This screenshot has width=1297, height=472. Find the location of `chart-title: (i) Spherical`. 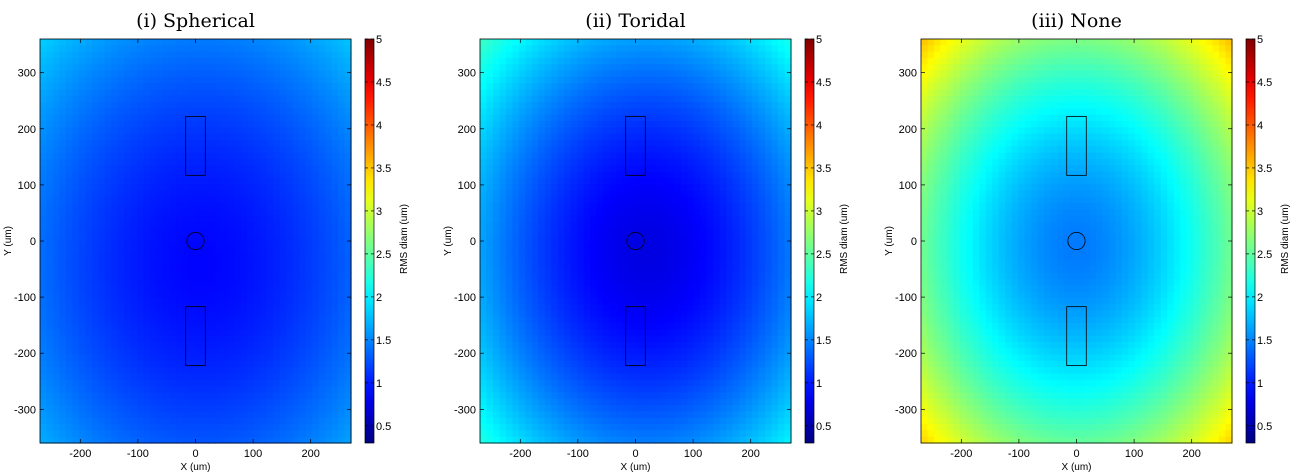

chart-title: (i) Spherical is located at coordinates (195, 21).